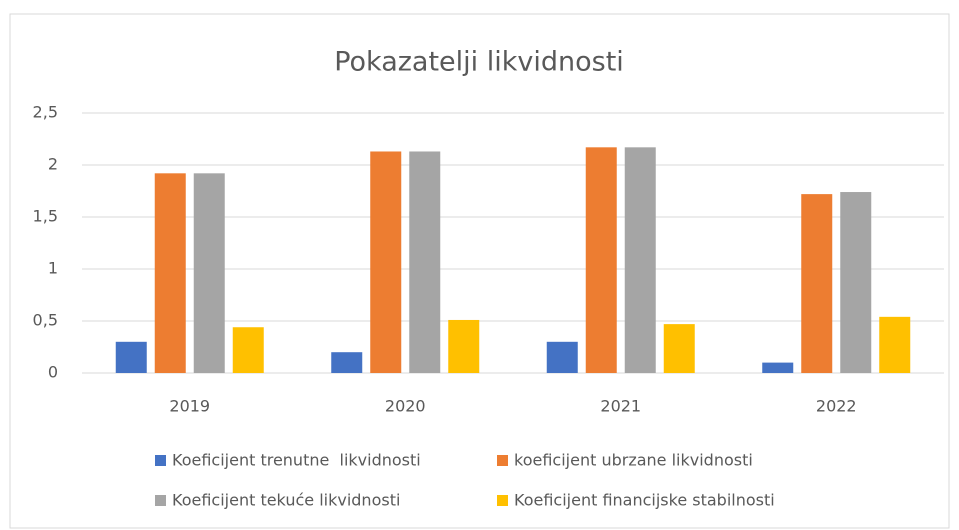  What do you see at coordinates (45, 320) in the screenshot?
I see `y-tick-label: 0,5` at bounding box center [45, 320].